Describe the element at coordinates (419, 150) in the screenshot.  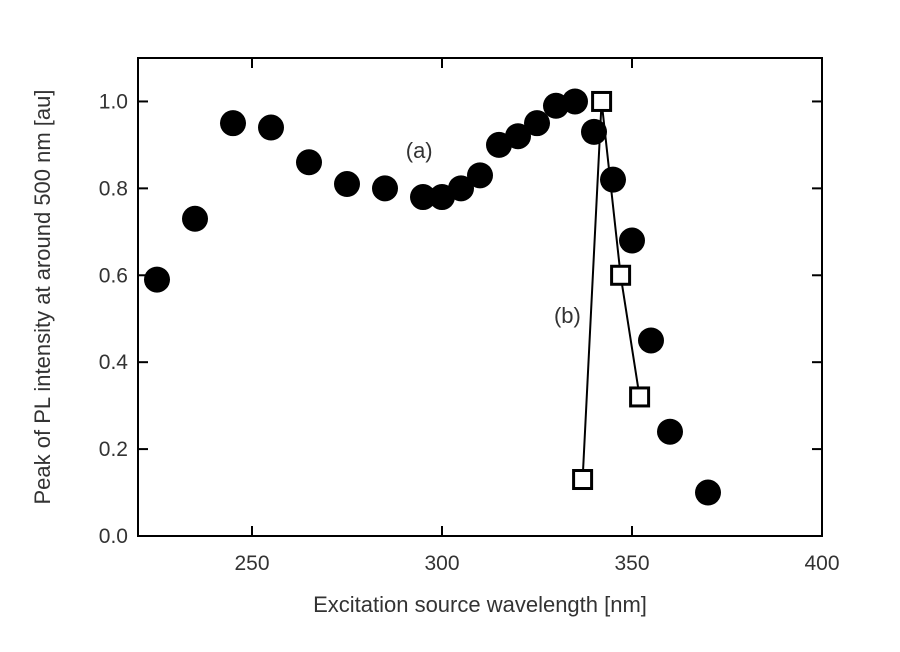
I see `annotation-label: (a)` at that location.